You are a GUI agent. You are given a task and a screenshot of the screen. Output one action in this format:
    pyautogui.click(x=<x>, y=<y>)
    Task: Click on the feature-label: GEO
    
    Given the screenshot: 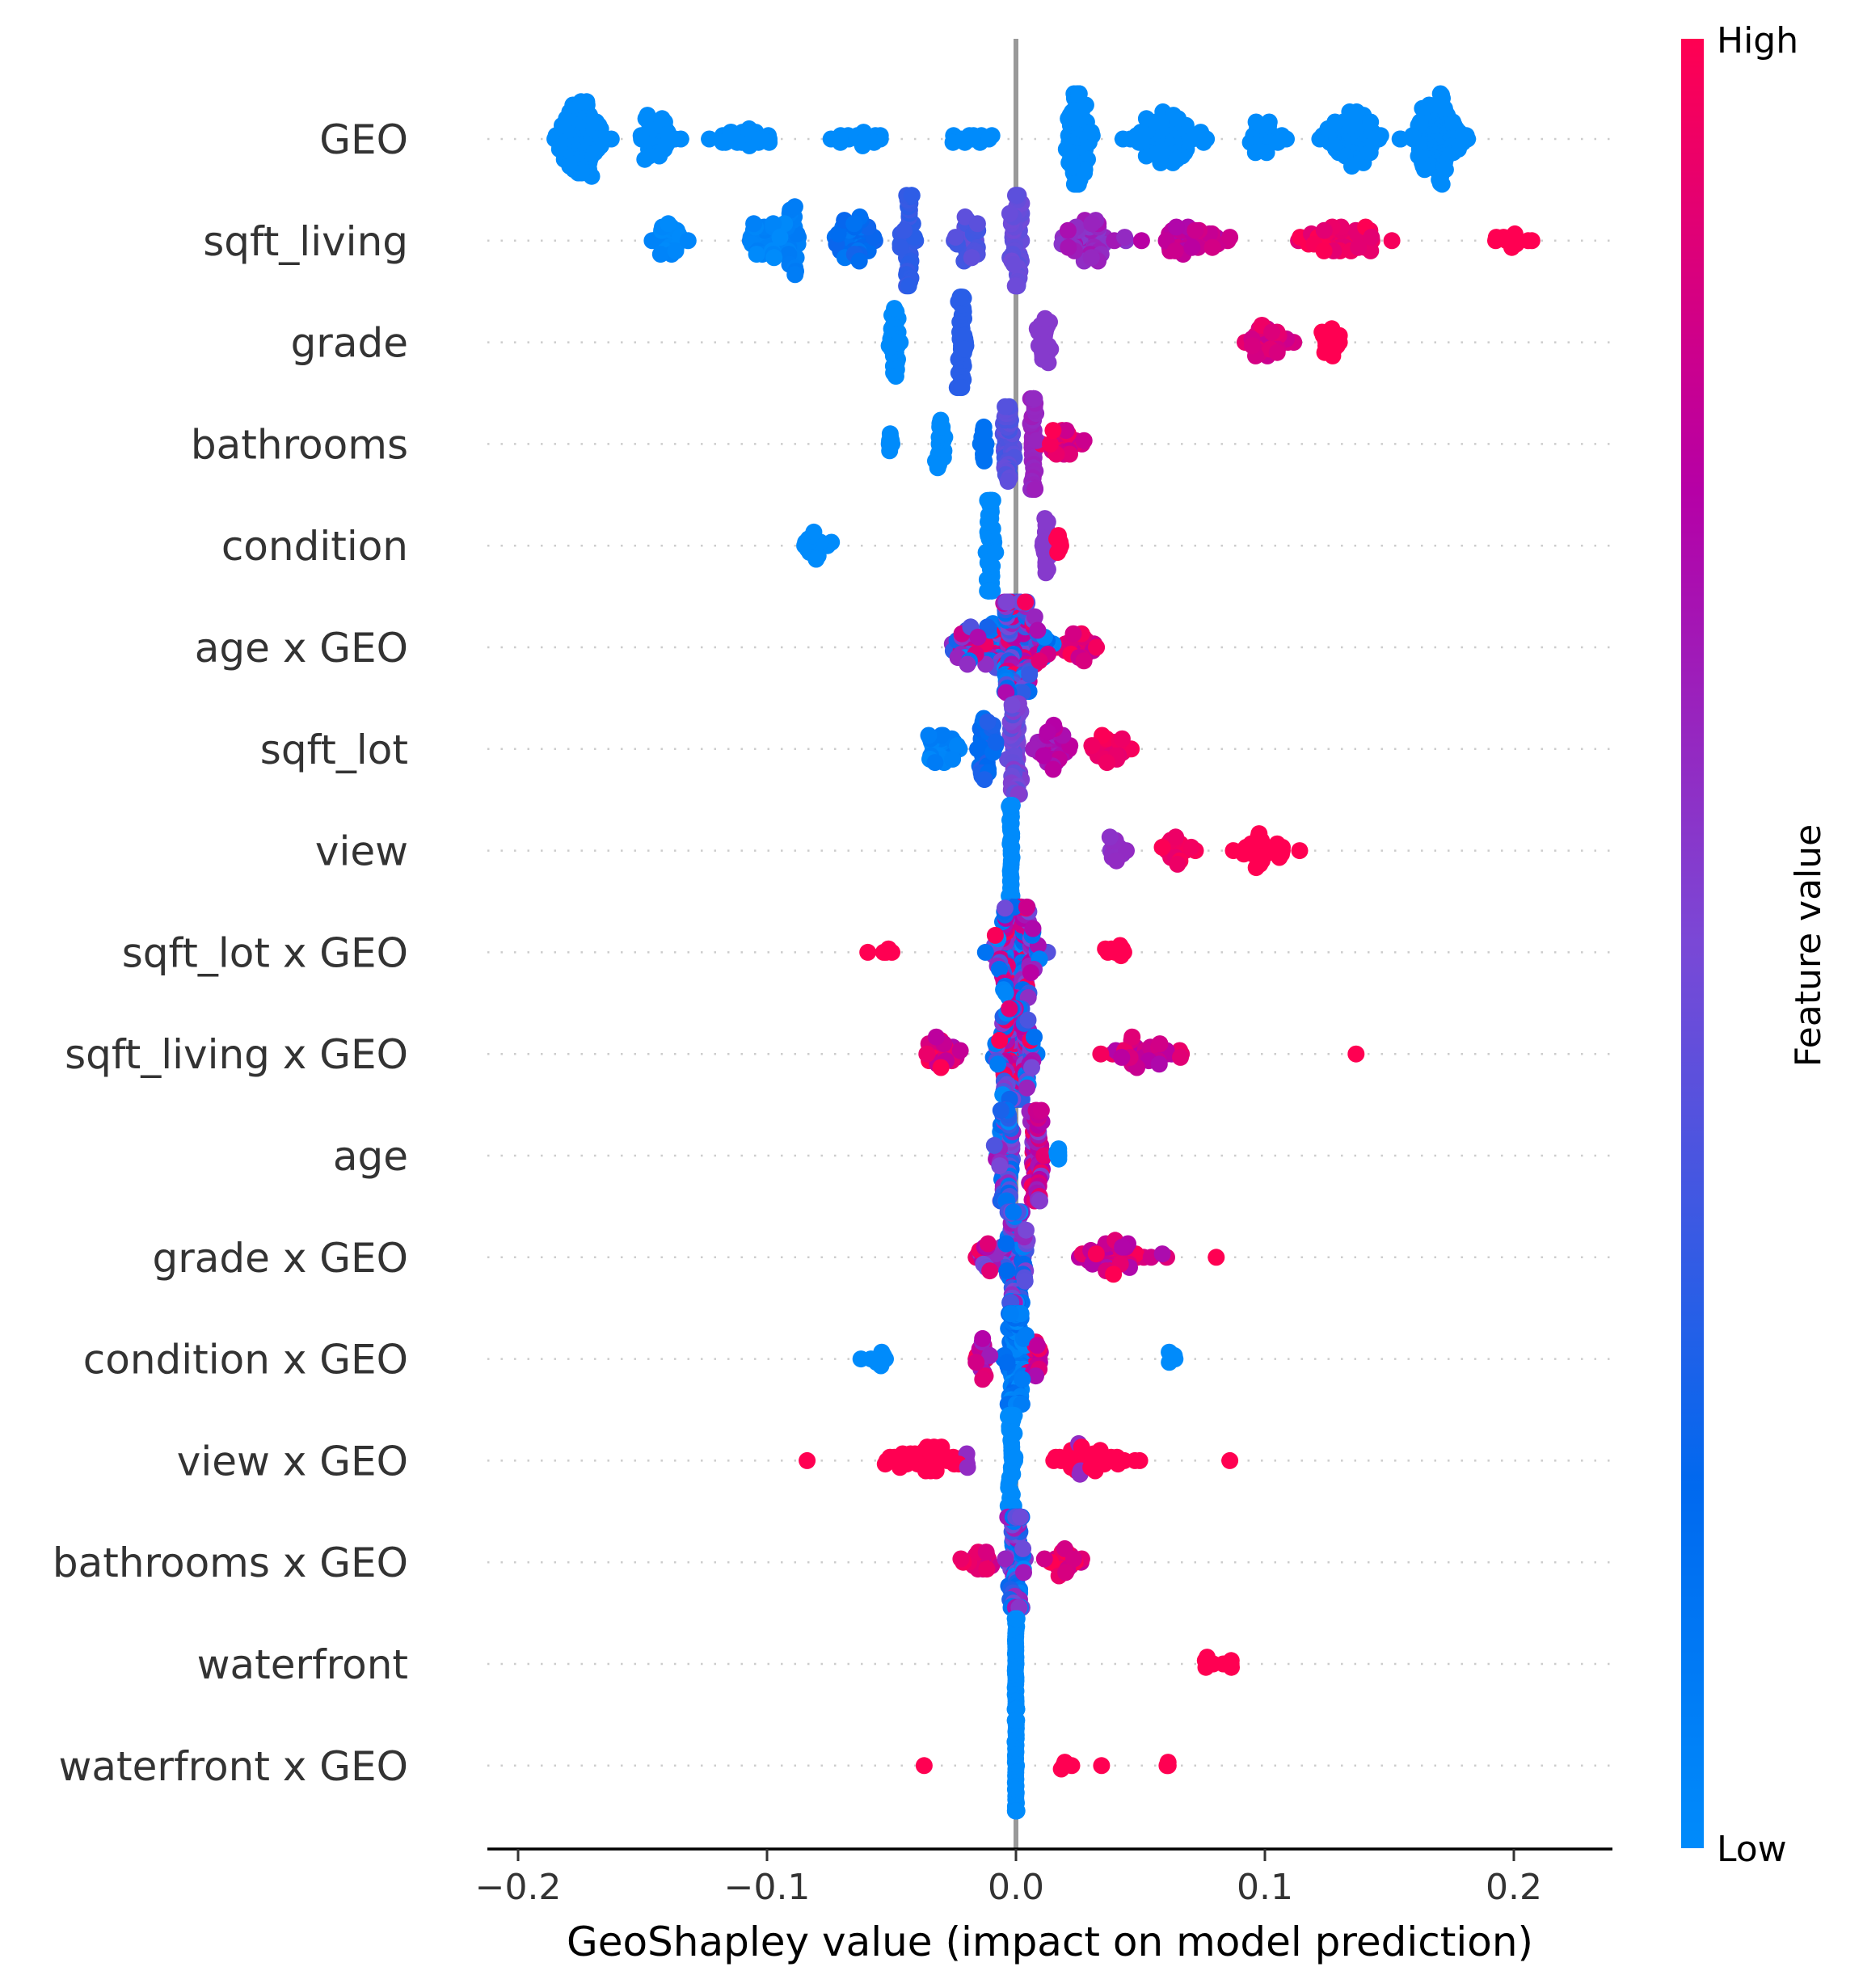 What is the action you would take?
    pyautogui.click(x=363, y=139)
    